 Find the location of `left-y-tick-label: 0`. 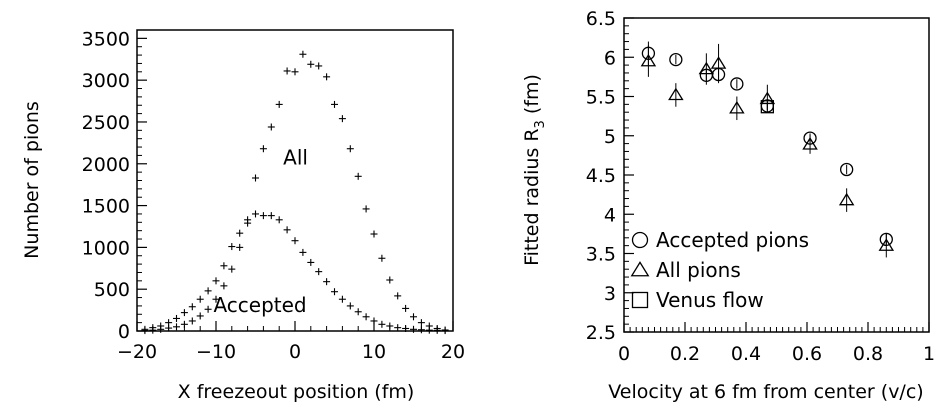

left-y-tick-label: 0 is located at coordinates (124, 332).